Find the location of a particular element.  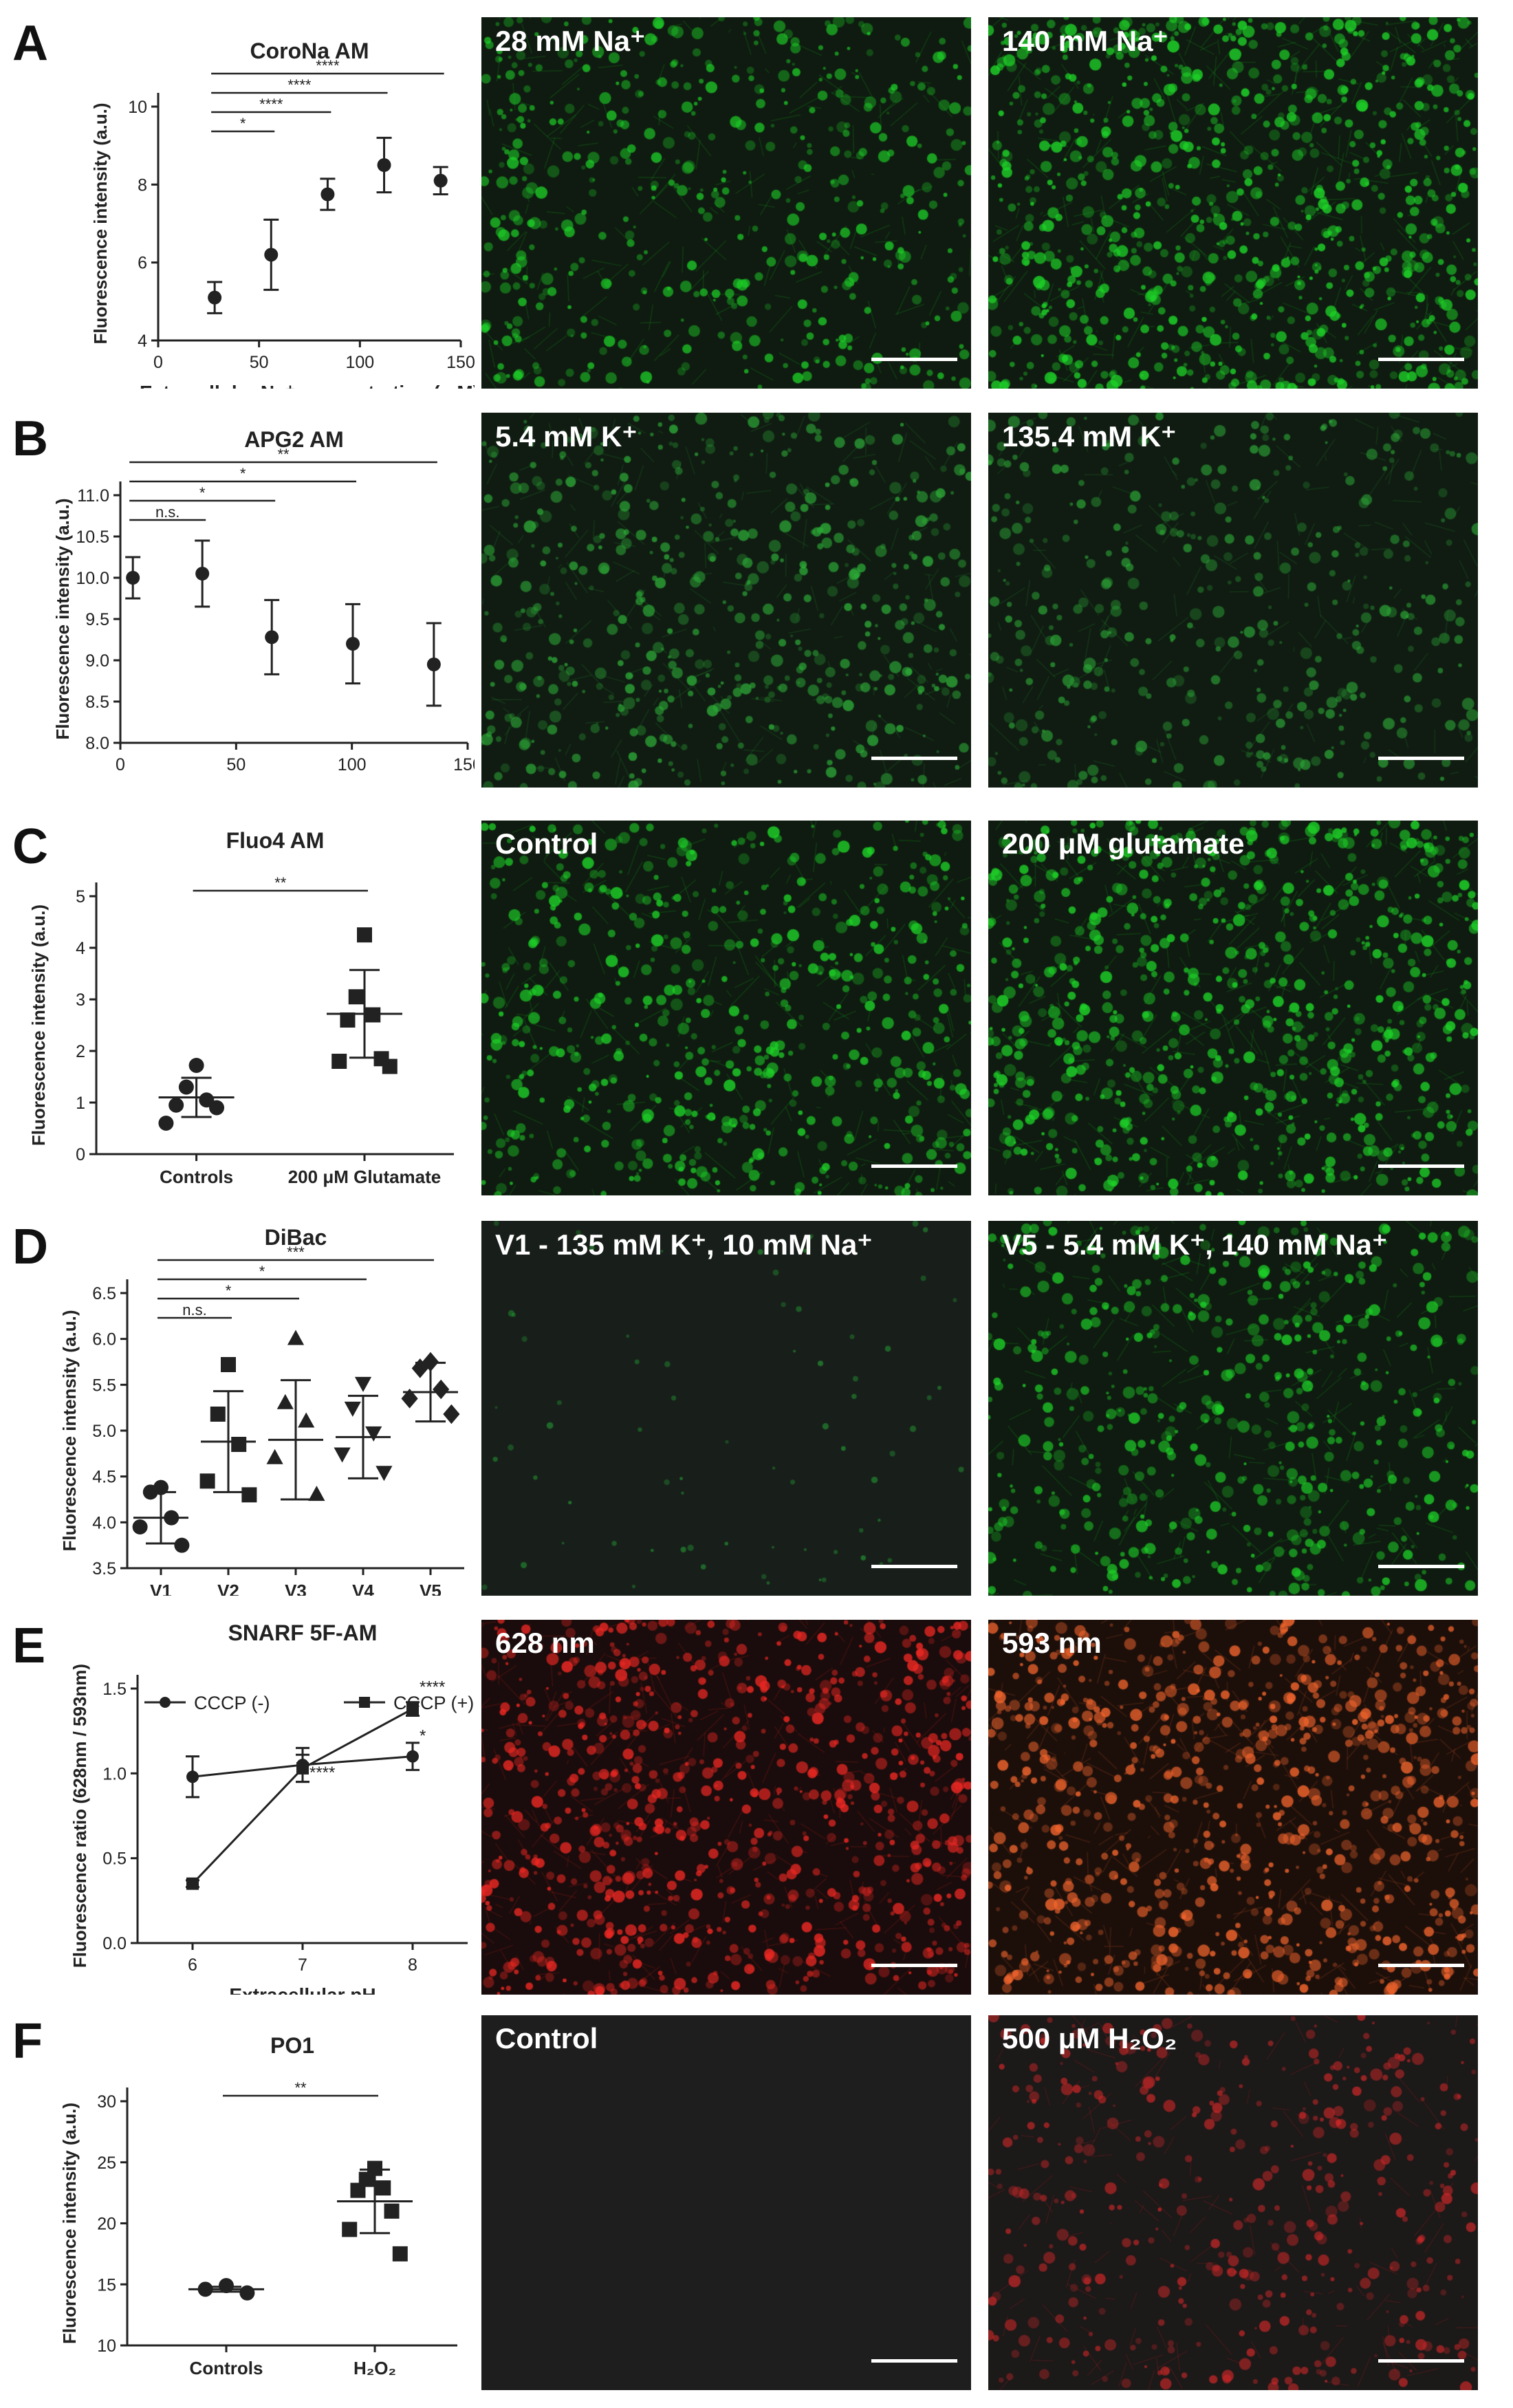

micrograph-label: V1 - 135 mM K⁺, 10 mM Na⁺ is located at coordinates (684, 1244).